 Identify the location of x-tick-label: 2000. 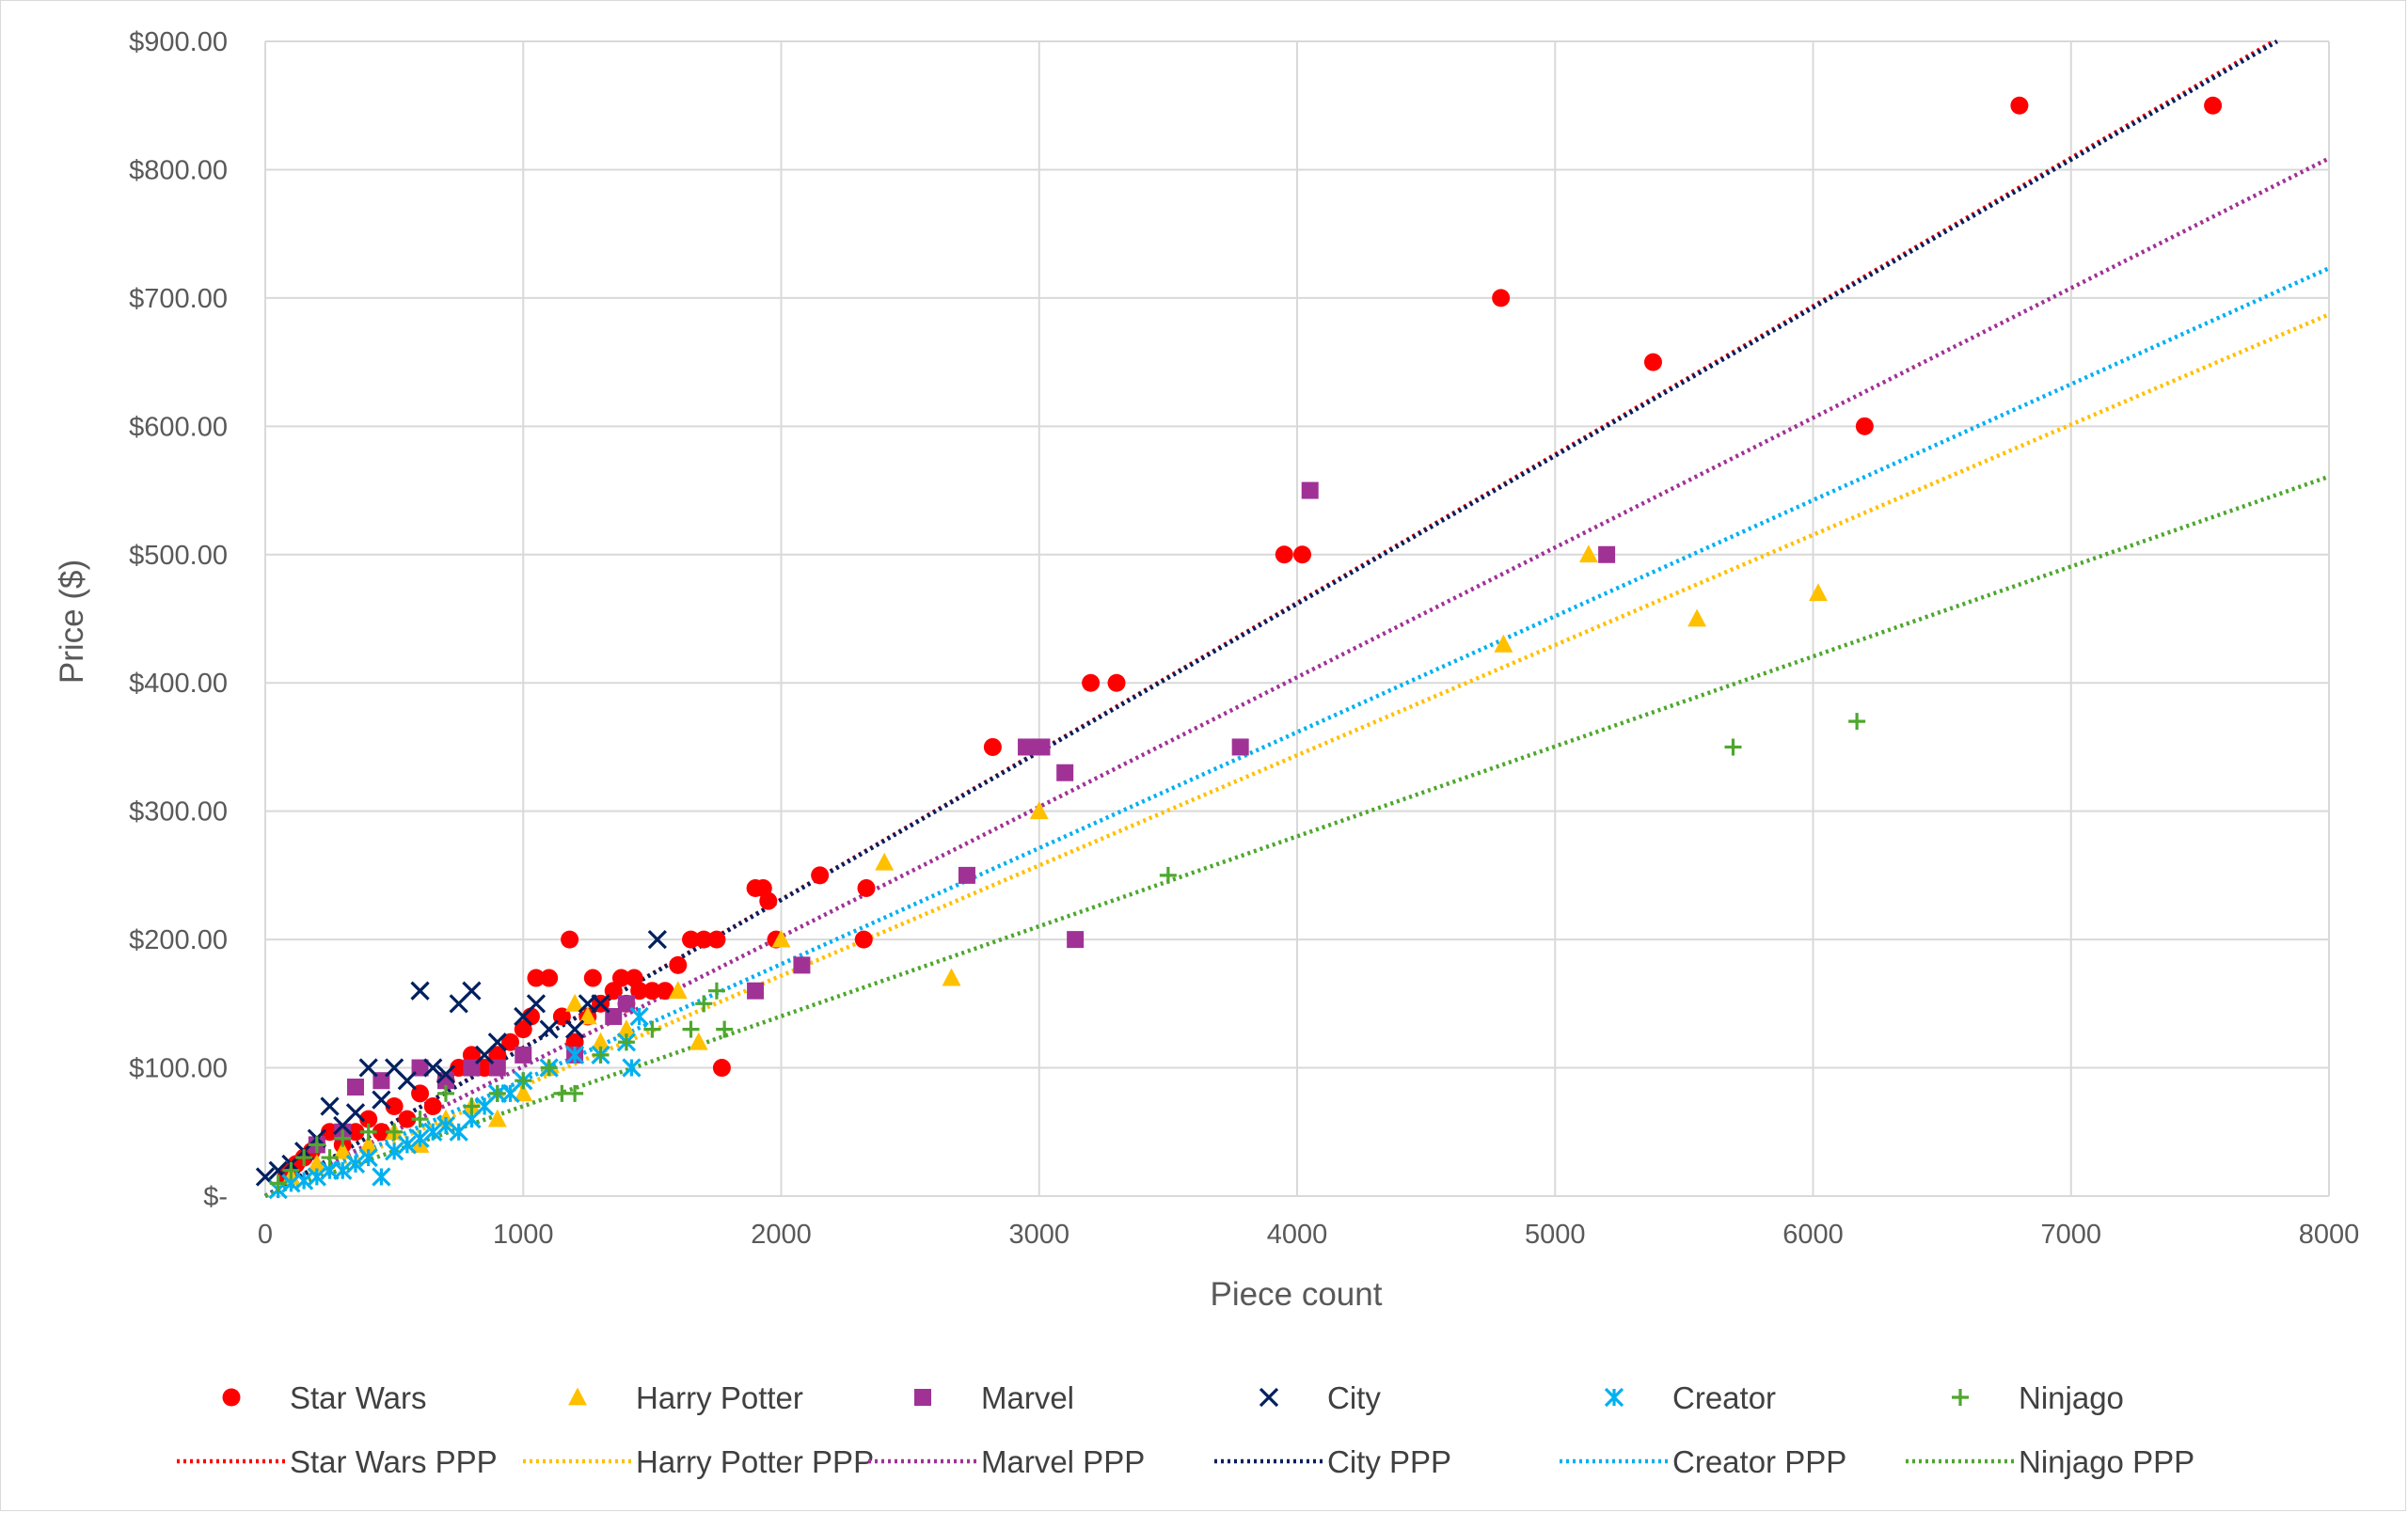
(782, 1235).